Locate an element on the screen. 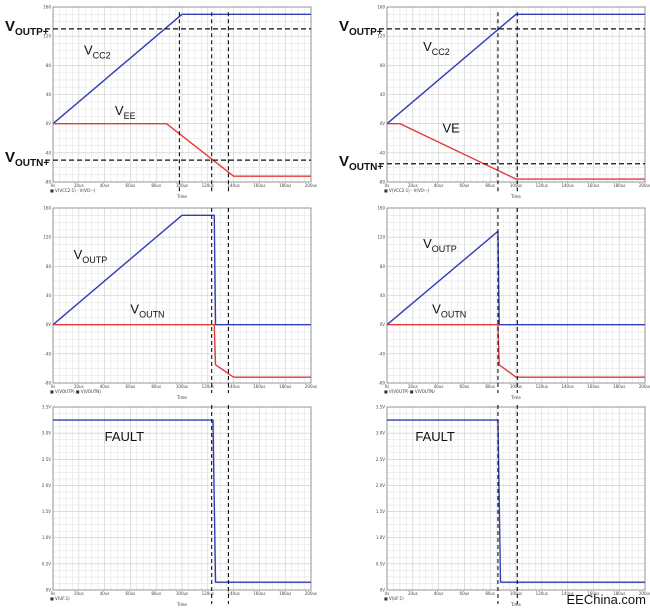  y-tick-label: 0.5V is located at coordinates (46, 563).